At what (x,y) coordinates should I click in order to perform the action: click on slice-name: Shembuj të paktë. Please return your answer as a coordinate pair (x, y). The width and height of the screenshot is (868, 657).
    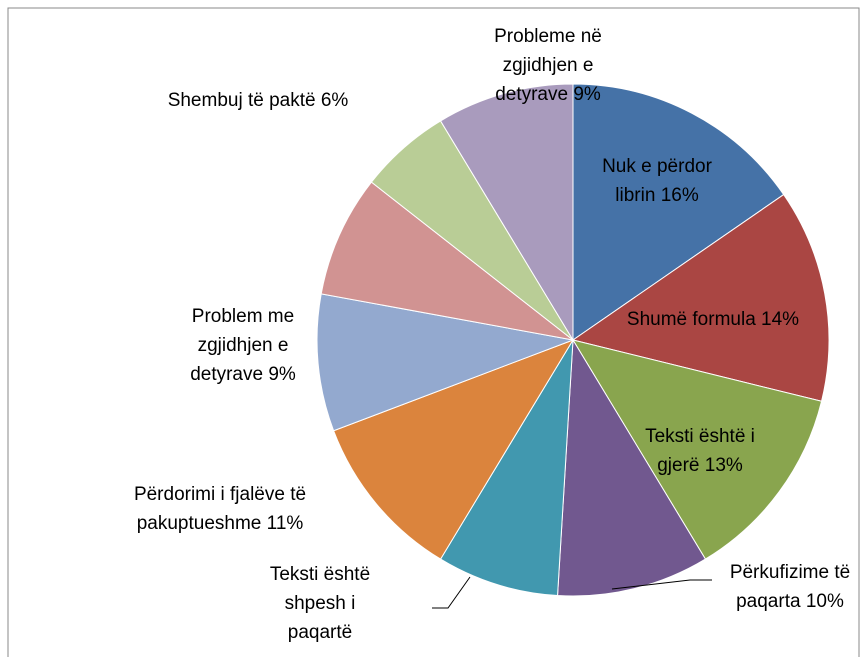
    Looking at the image, I should click on (241, 100).